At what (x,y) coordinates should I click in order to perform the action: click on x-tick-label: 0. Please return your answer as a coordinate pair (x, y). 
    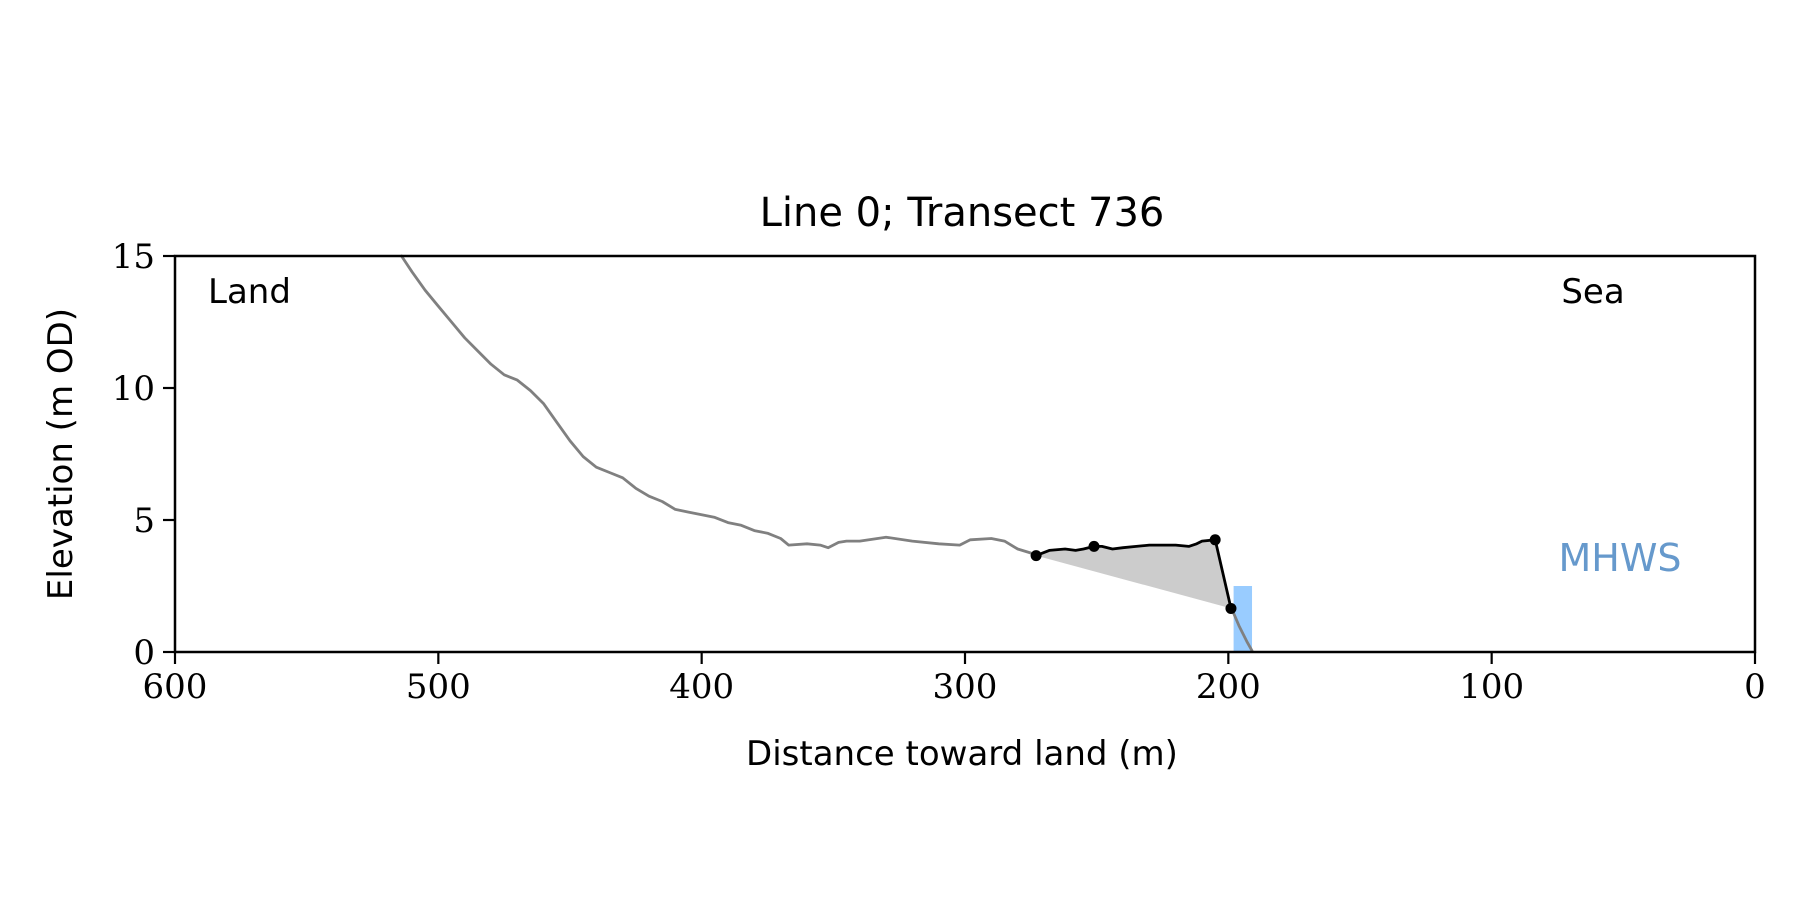
    Looking at the image, I should click on (1755, 687).